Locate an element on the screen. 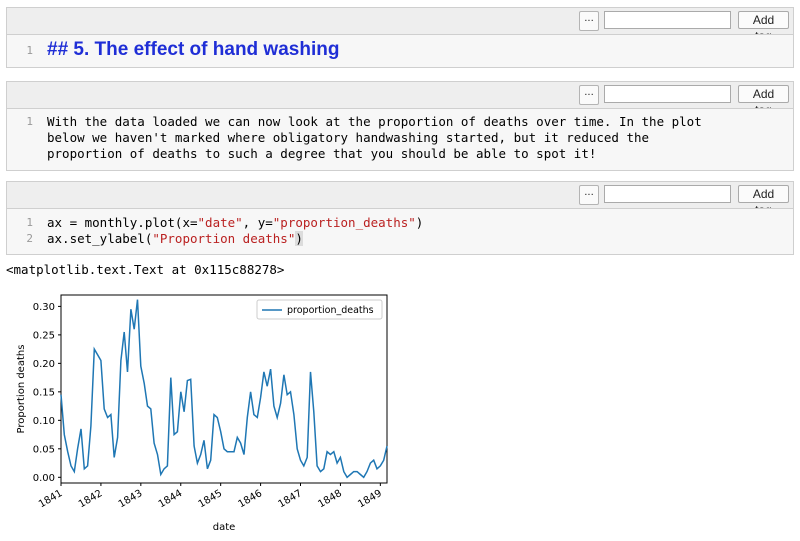 Image resolution: width=800 pixels, height=541 pixels. x-tick-label: 1845 is located at coordinates (211, 499).